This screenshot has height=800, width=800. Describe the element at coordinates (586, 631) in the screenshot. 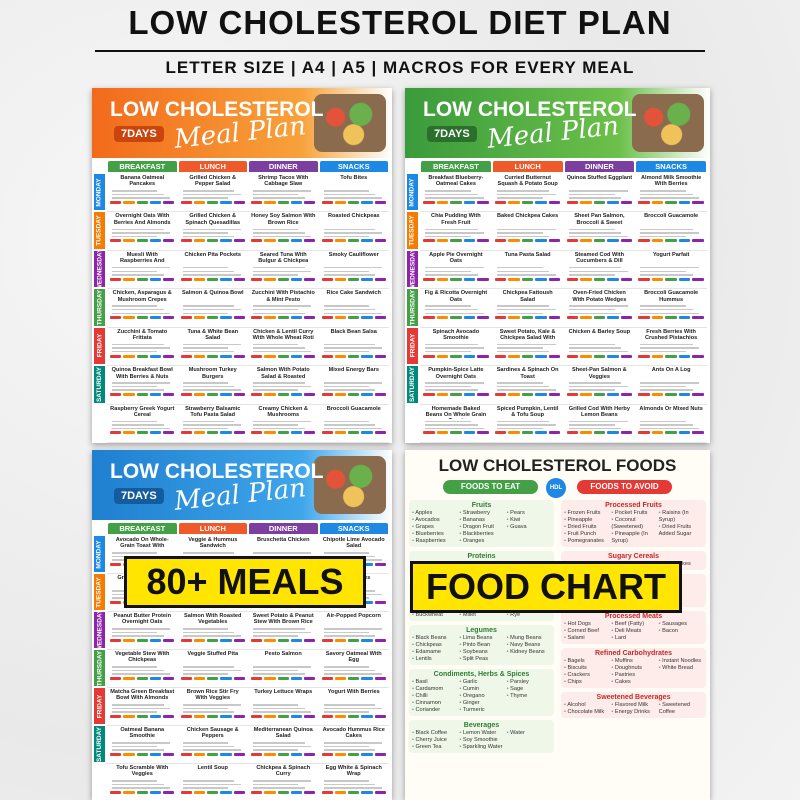

I see `food-item: Corned Beef` at that location.